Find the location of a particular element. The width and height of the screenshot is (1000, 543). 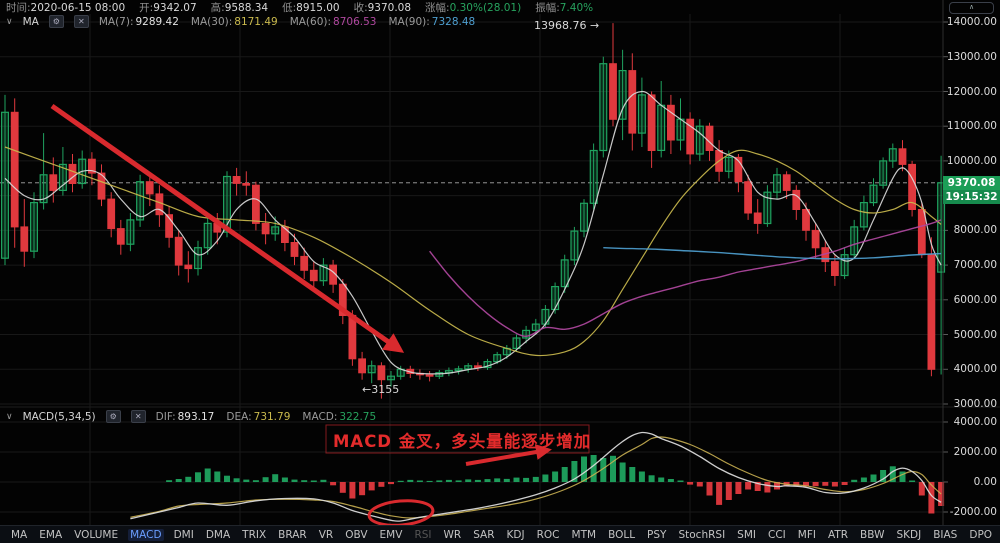

tab-macd: MACD is located at coordinates (146, 534).